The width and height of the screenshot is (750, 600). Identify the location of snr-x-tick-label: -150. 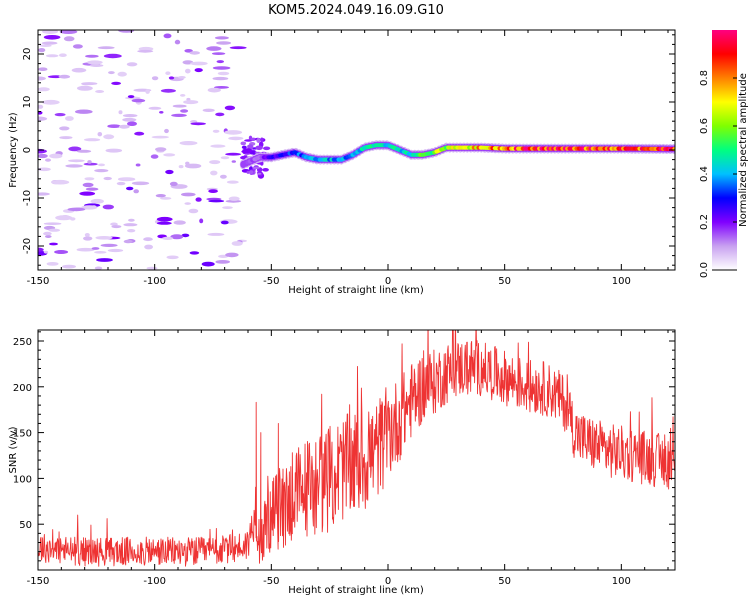
(38, 581).